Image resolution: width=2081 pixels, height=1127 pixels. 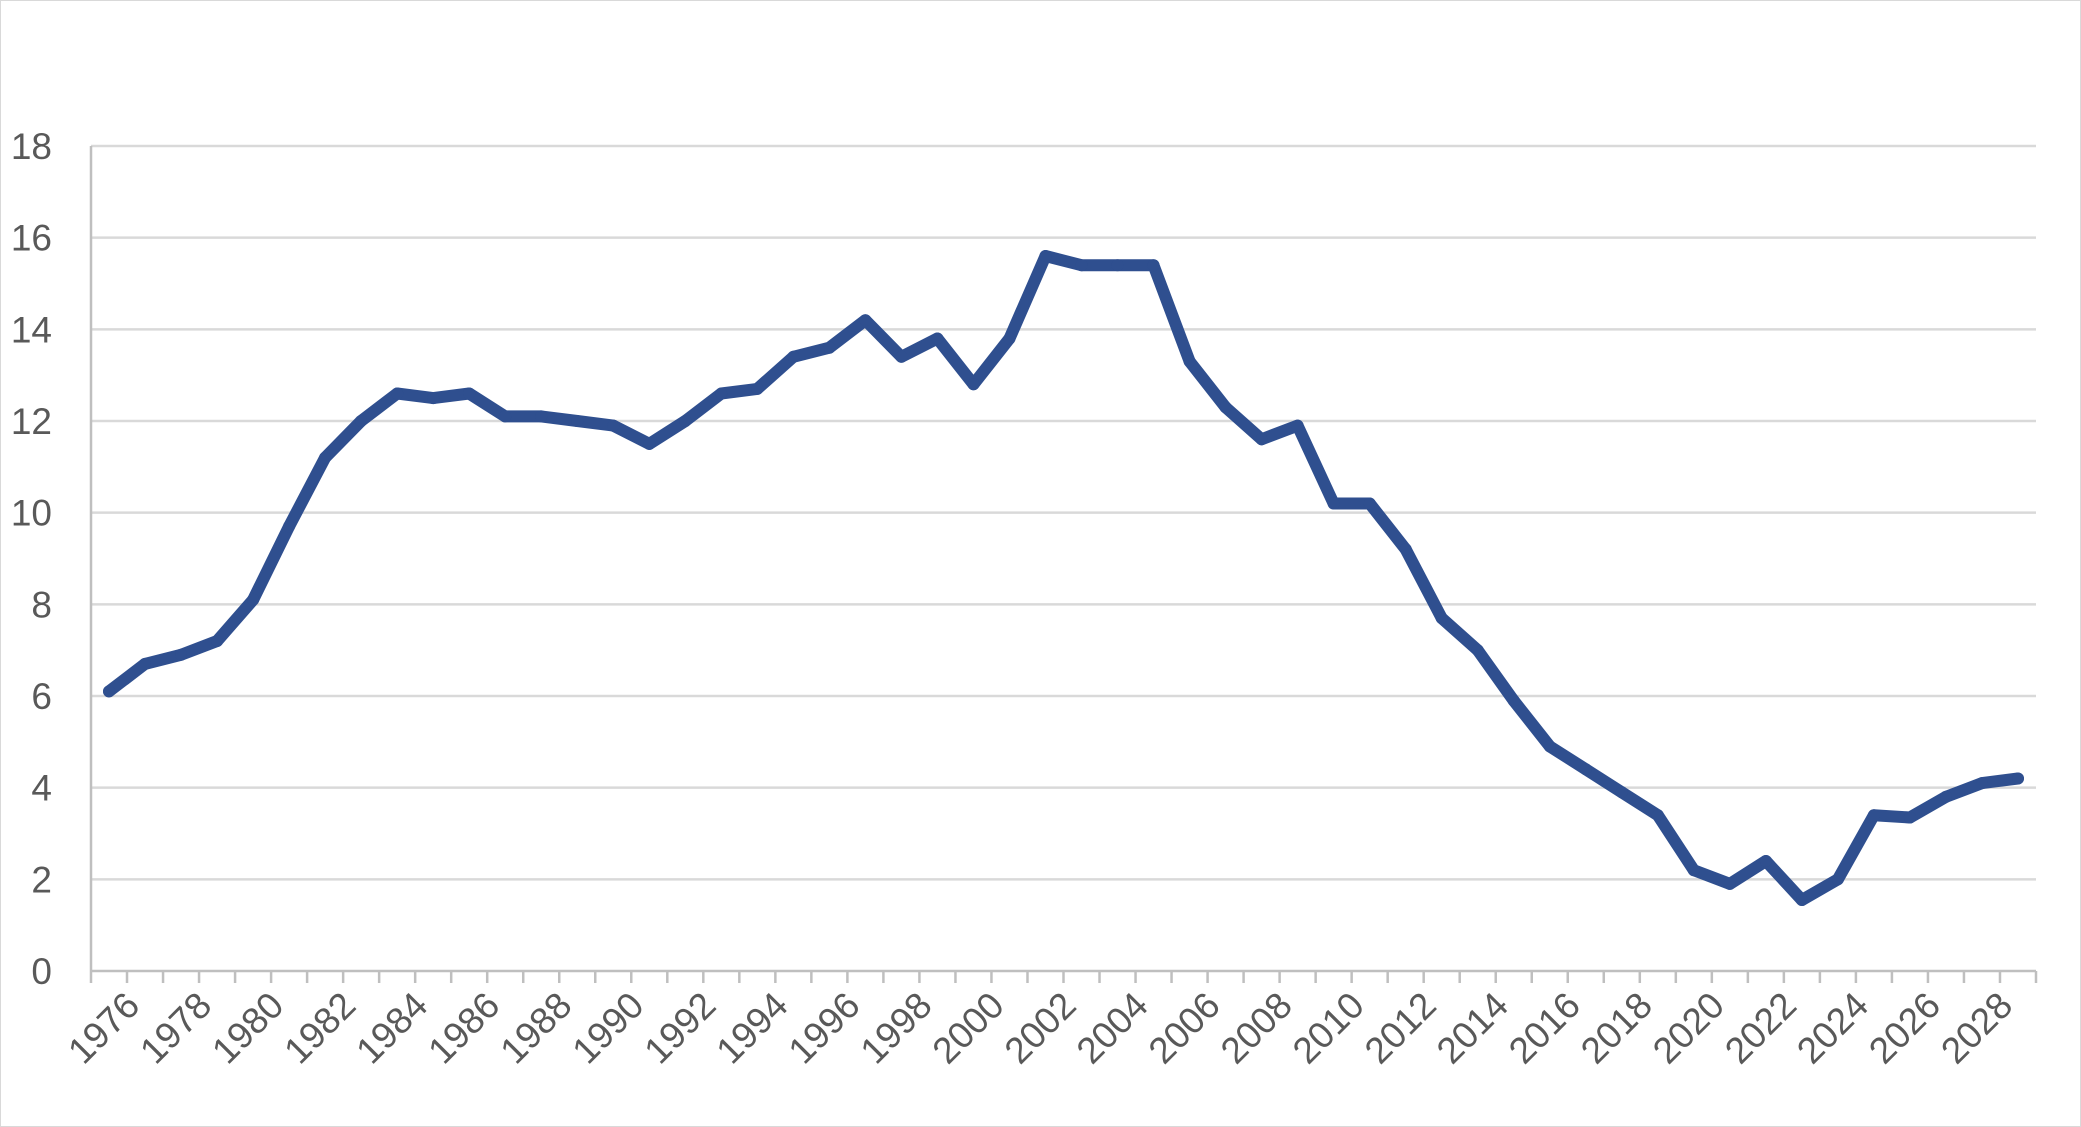 What do you see at coordinates (607, 1027) in the screenshot?
I see `x-tick-label: 1990` at bounding box center [607, 1027].